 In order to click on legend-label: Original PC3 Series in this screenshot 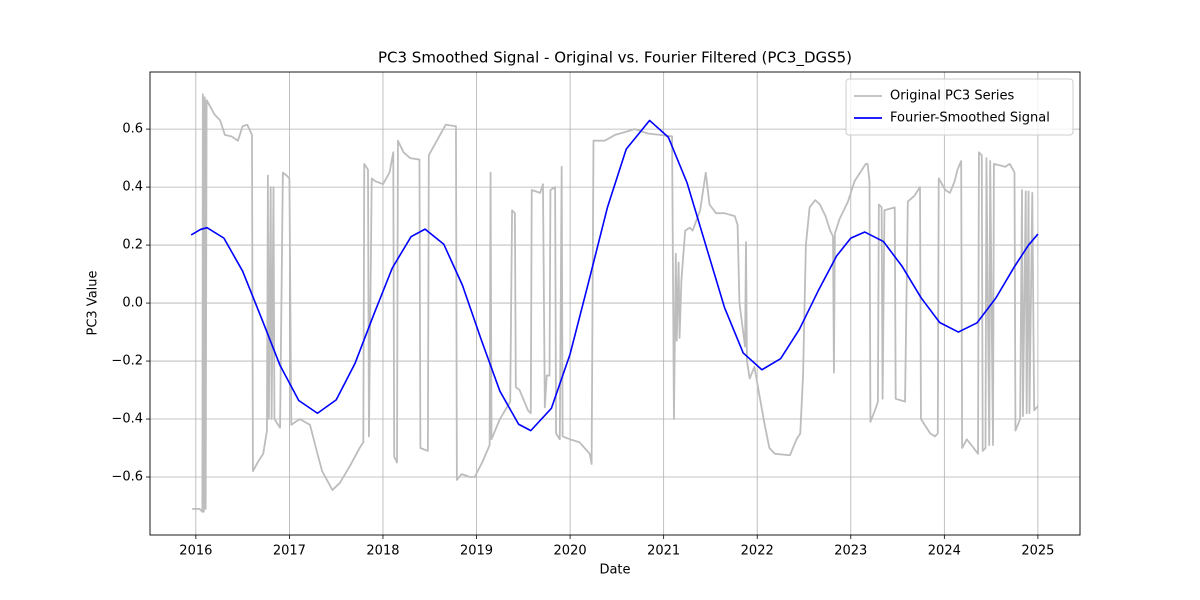, I will do `click(952, 96)`.